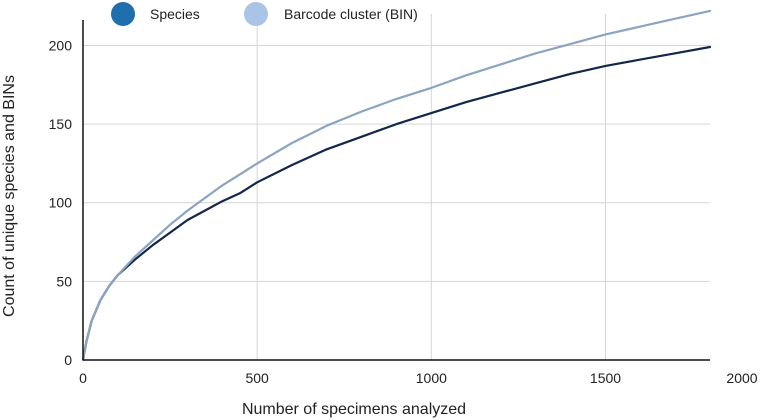  I want to click on x-tick-label-1: 500, so click(257, 378).